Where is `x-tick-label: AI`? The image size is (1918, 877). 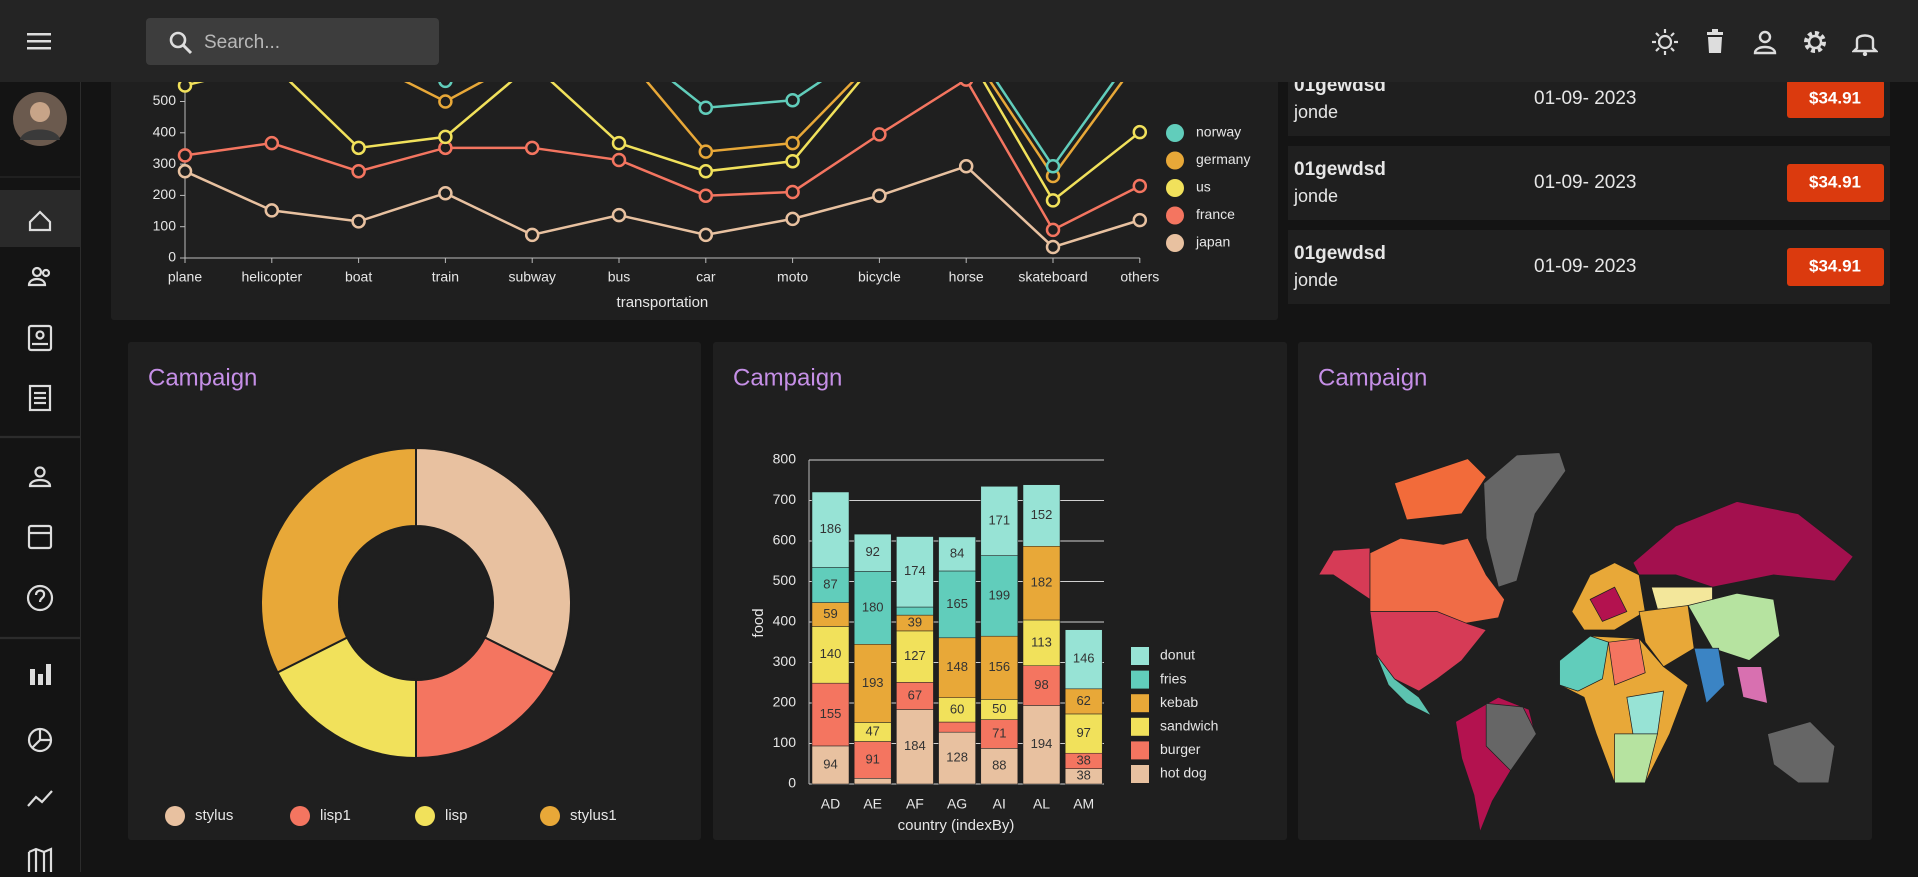 x-tick-label: AI is located at coordinates (999, 804).